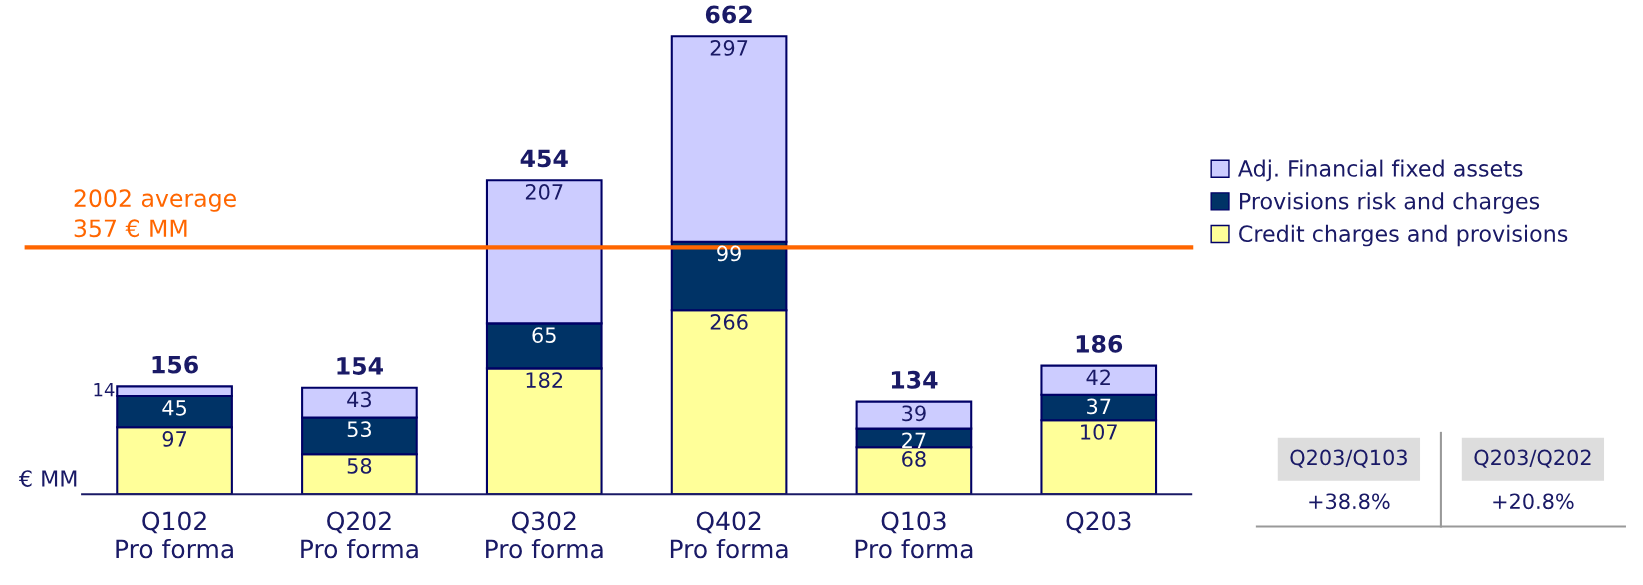 This screenshot has height=585, width=1643. Describe the element at coordinates (914, 413) in the screenshot. I see `data-label: 39` at that location.